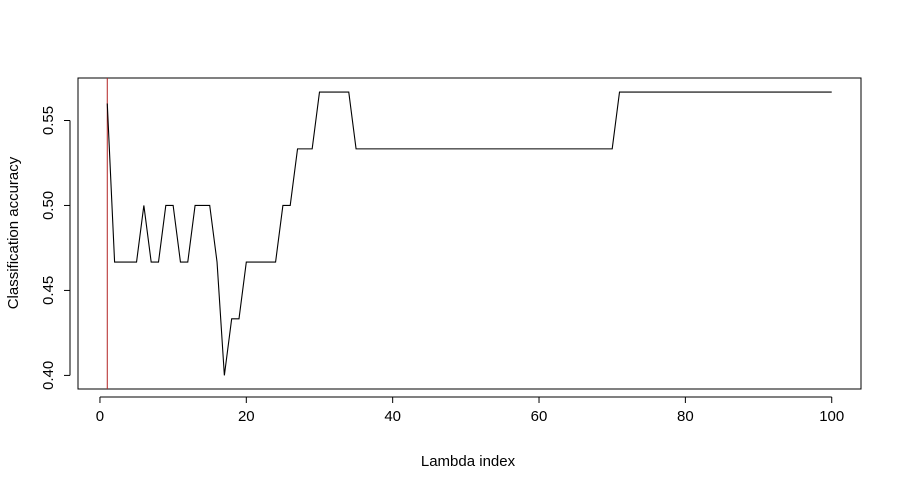  I want to click on x-tick-label-100: 100, so click(831, 416).